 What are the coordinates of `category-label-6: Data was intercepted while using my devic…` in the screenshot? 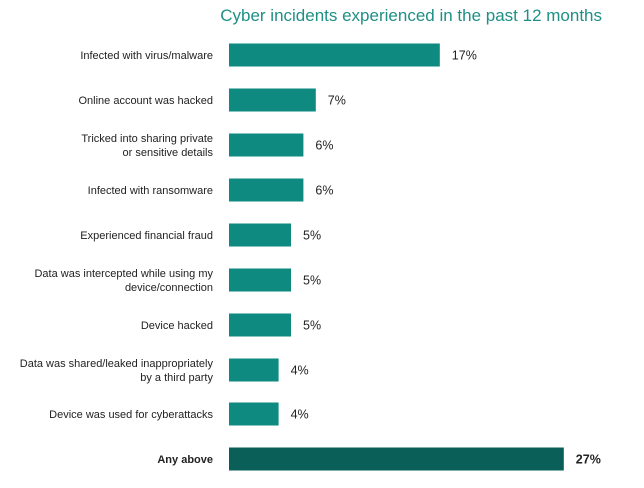 It's located at (123, 281).